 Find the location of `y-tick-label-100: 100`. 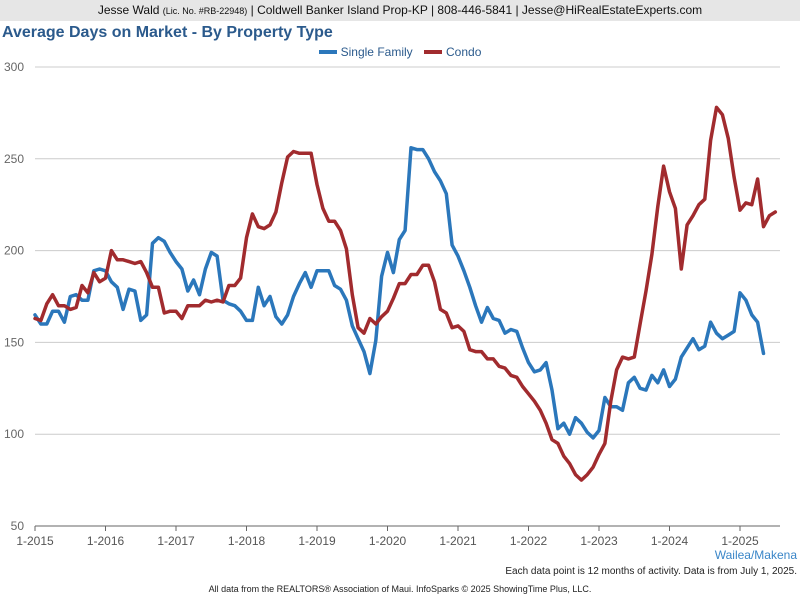

y-tick-label-100: 100 is located at coordinates (14, 434).